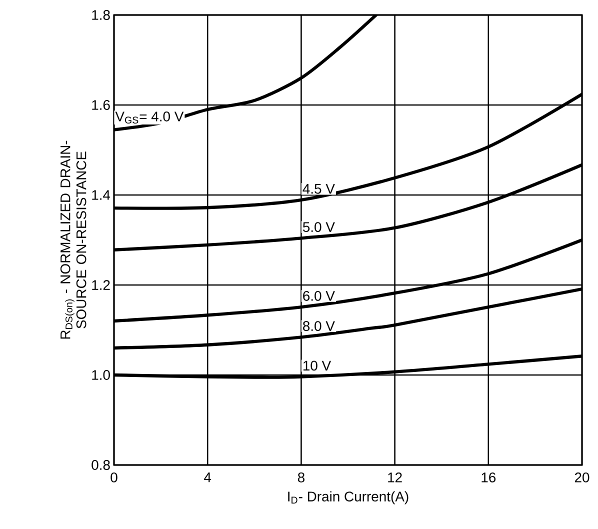  I want to click on y-tick-label: 1.0, so click(101, 375).